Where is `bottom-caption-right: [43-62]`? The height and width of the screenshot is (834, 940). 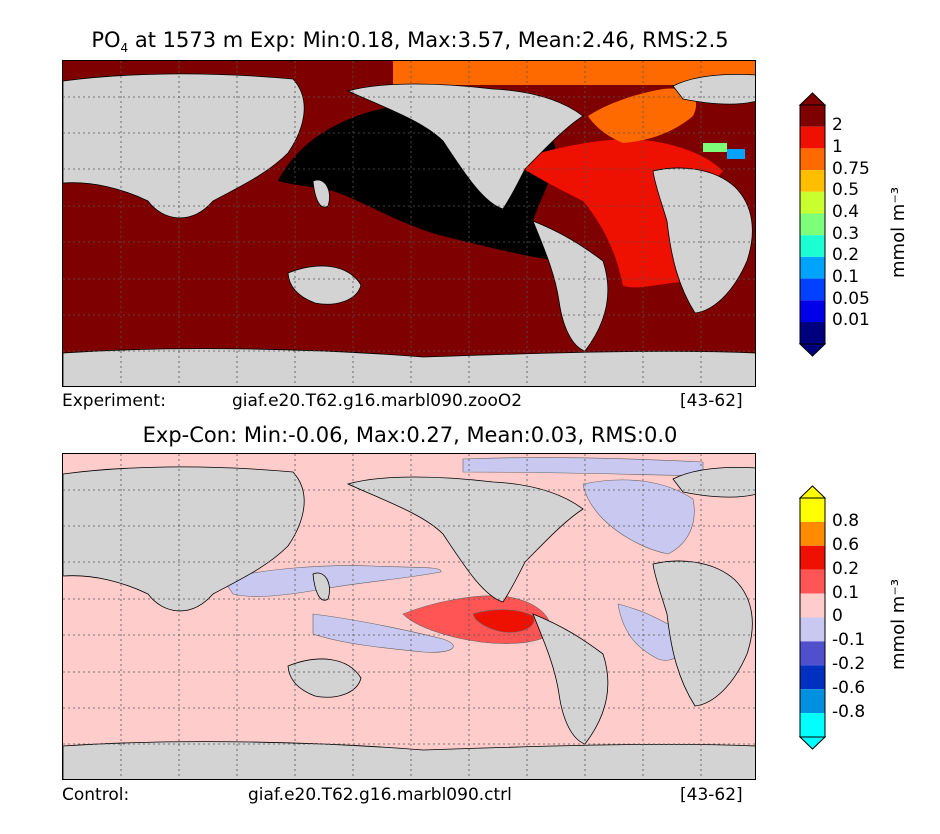
bottom-caption-right: [43-62] is located at coordinates (711, 795).